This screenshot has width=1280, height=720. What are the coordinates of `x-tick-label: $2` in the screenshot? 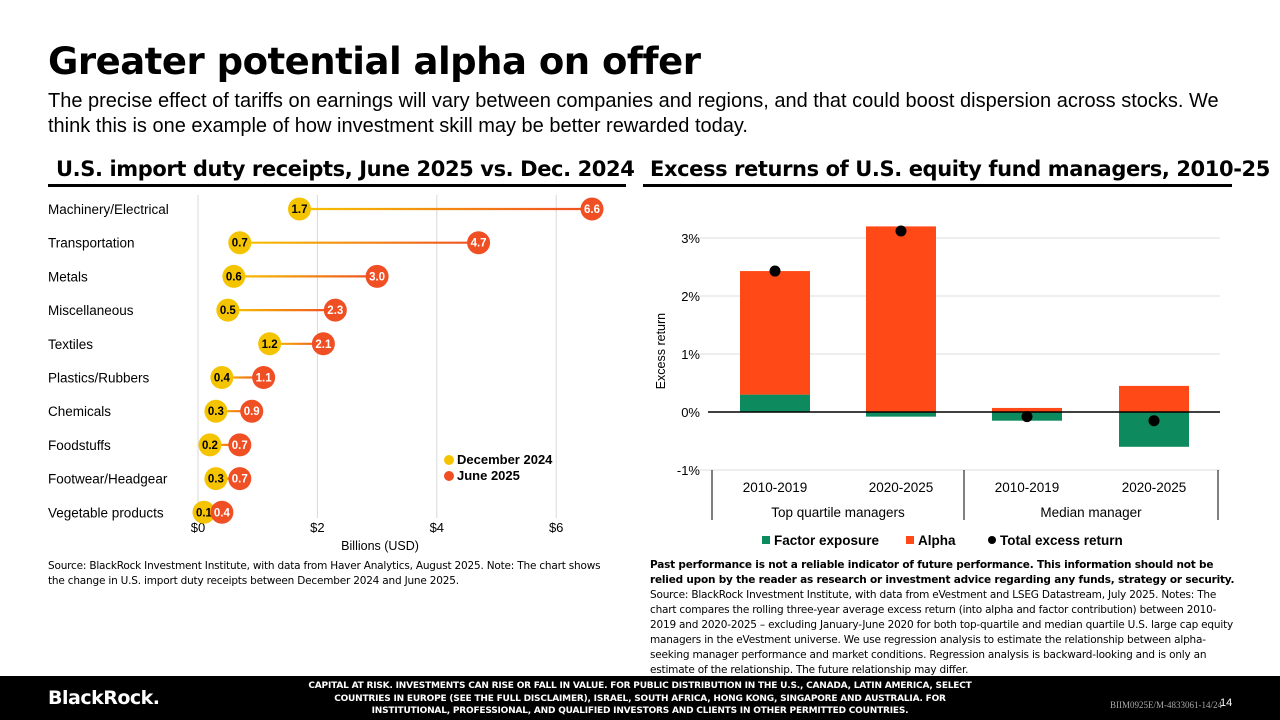 It's located at (317, 527).